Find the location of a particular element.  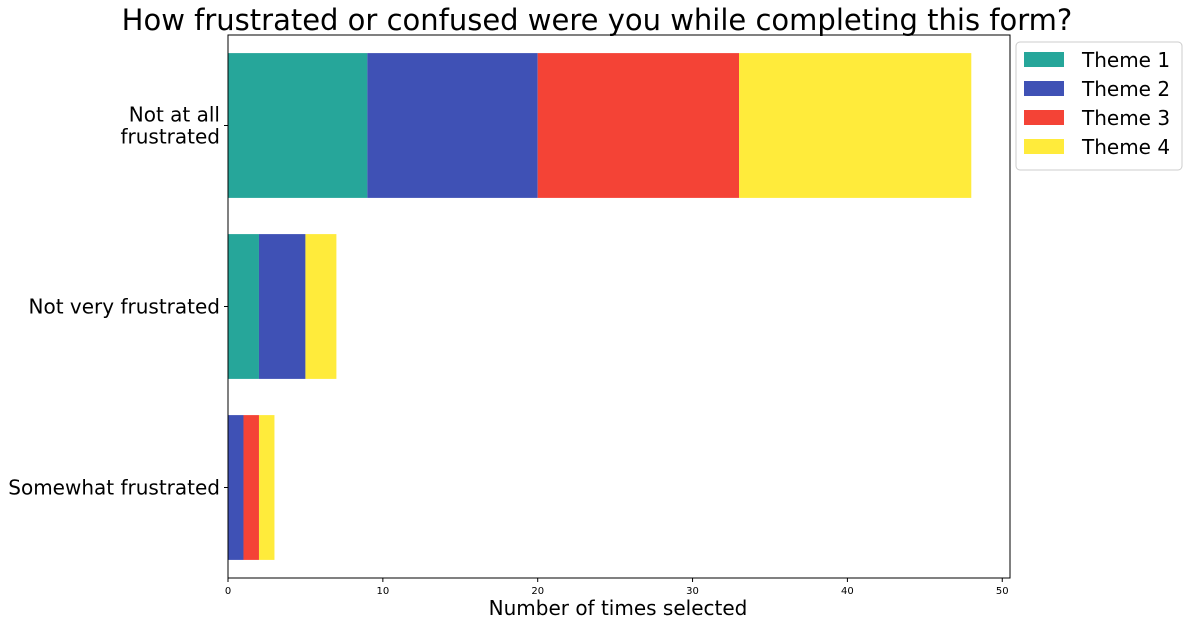

x-tick-label: 40 is located at coordinates (847, 591).